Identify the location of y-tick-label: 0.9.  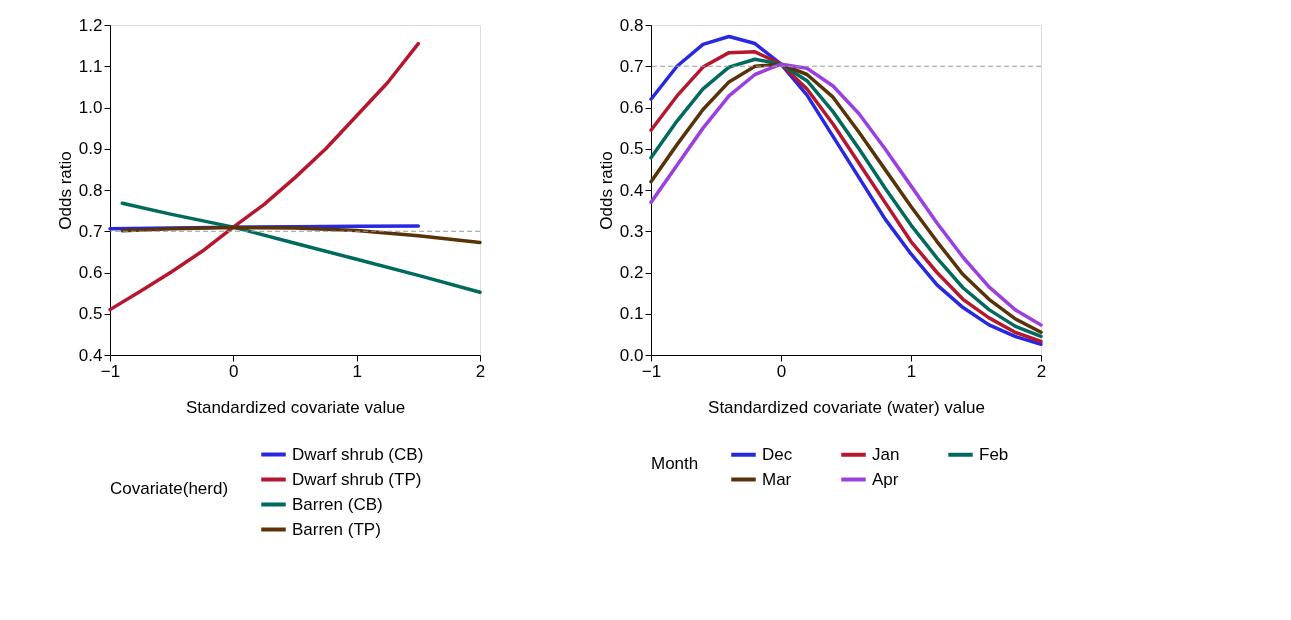
(90, 149).